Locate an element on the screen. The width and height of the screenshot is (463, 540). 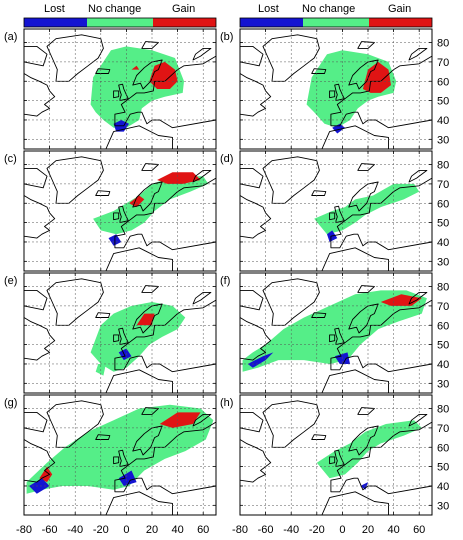
panel-label: (e) is located at coordinates (10, 281).